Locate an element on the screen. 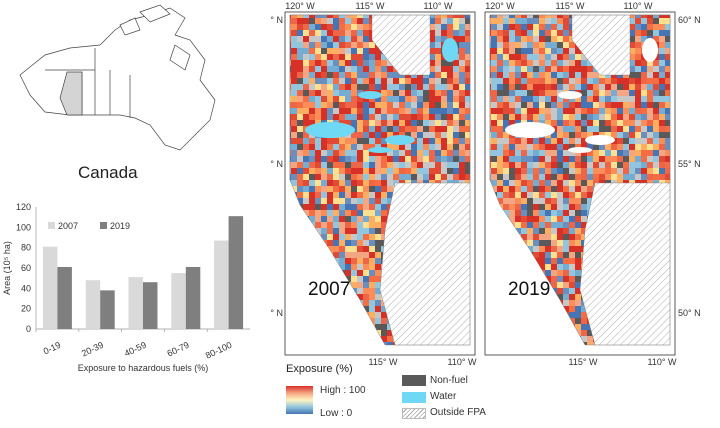  canada-label: Canada is located at coordinates (108, 172).